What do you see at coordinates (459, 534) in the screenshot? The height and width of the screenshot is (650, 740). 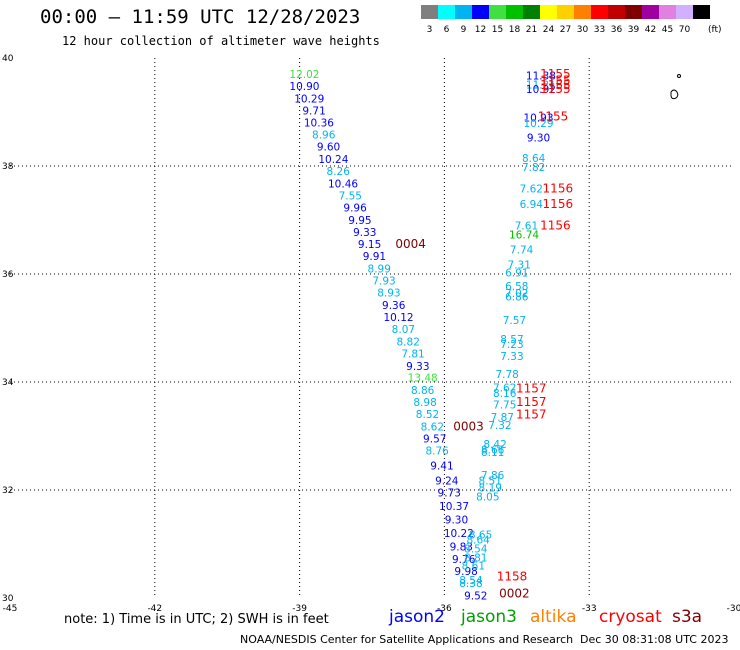 I see `wave-height-label: 10.22` at bounding box center [459, 534].